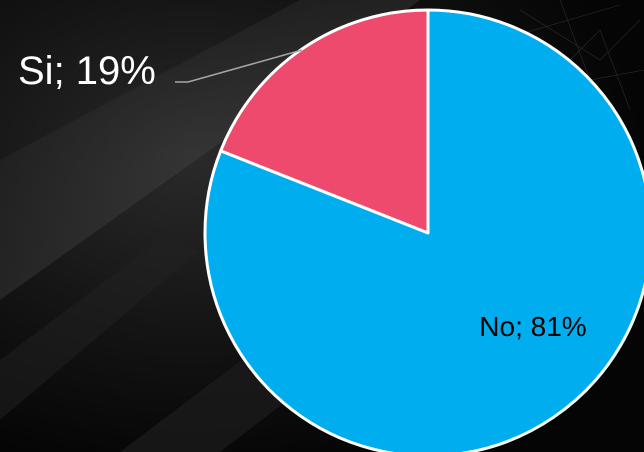 The width and height of the screenshot is (644, 452). I want to click on slice-label-si: Si; 19%, so click(87, 71).